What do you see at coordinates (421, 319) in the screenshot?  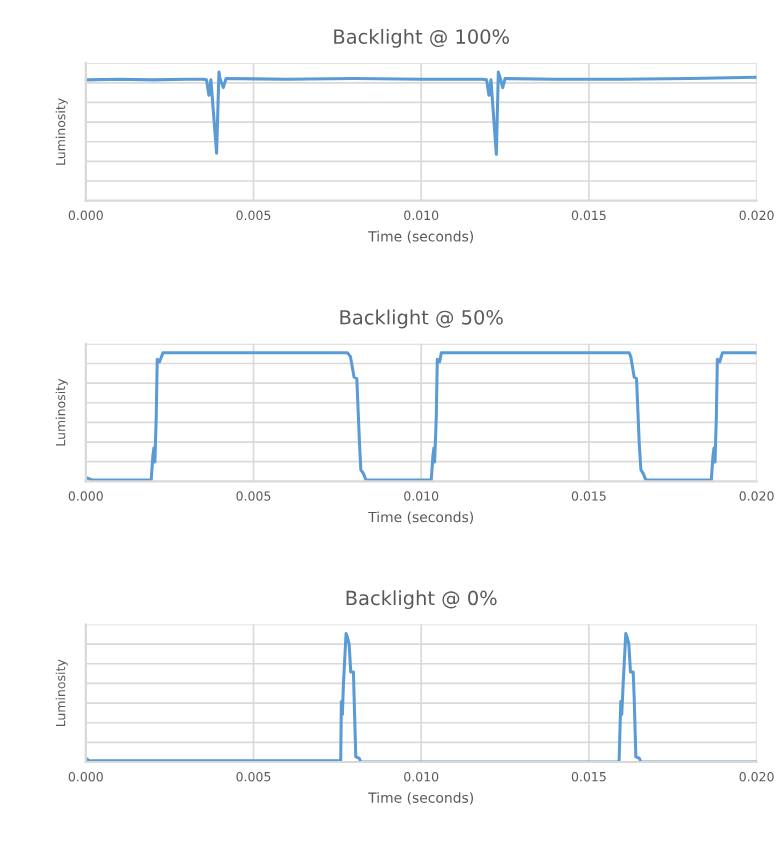 I see `chart-title: Backlight @ 50%` at bounding box center [421, 319].